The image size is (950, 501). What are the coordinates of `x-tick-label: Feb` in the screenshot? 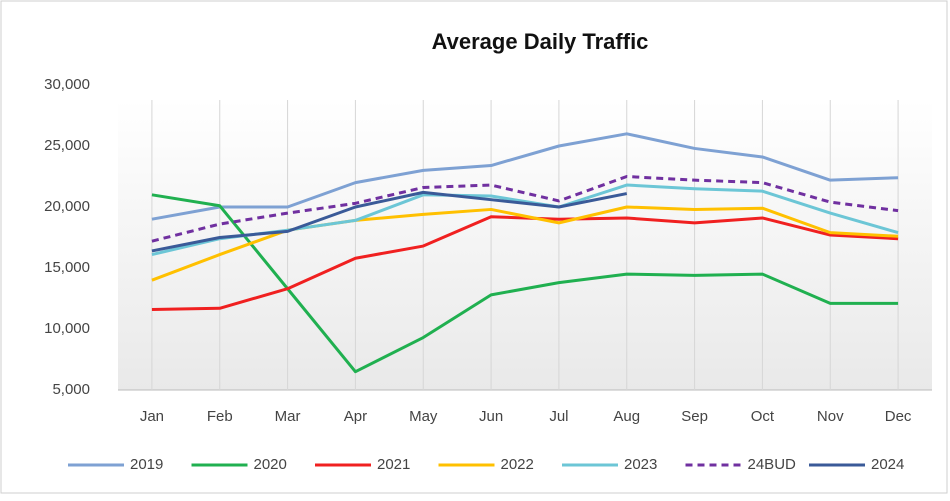 It's located at (220, 416).